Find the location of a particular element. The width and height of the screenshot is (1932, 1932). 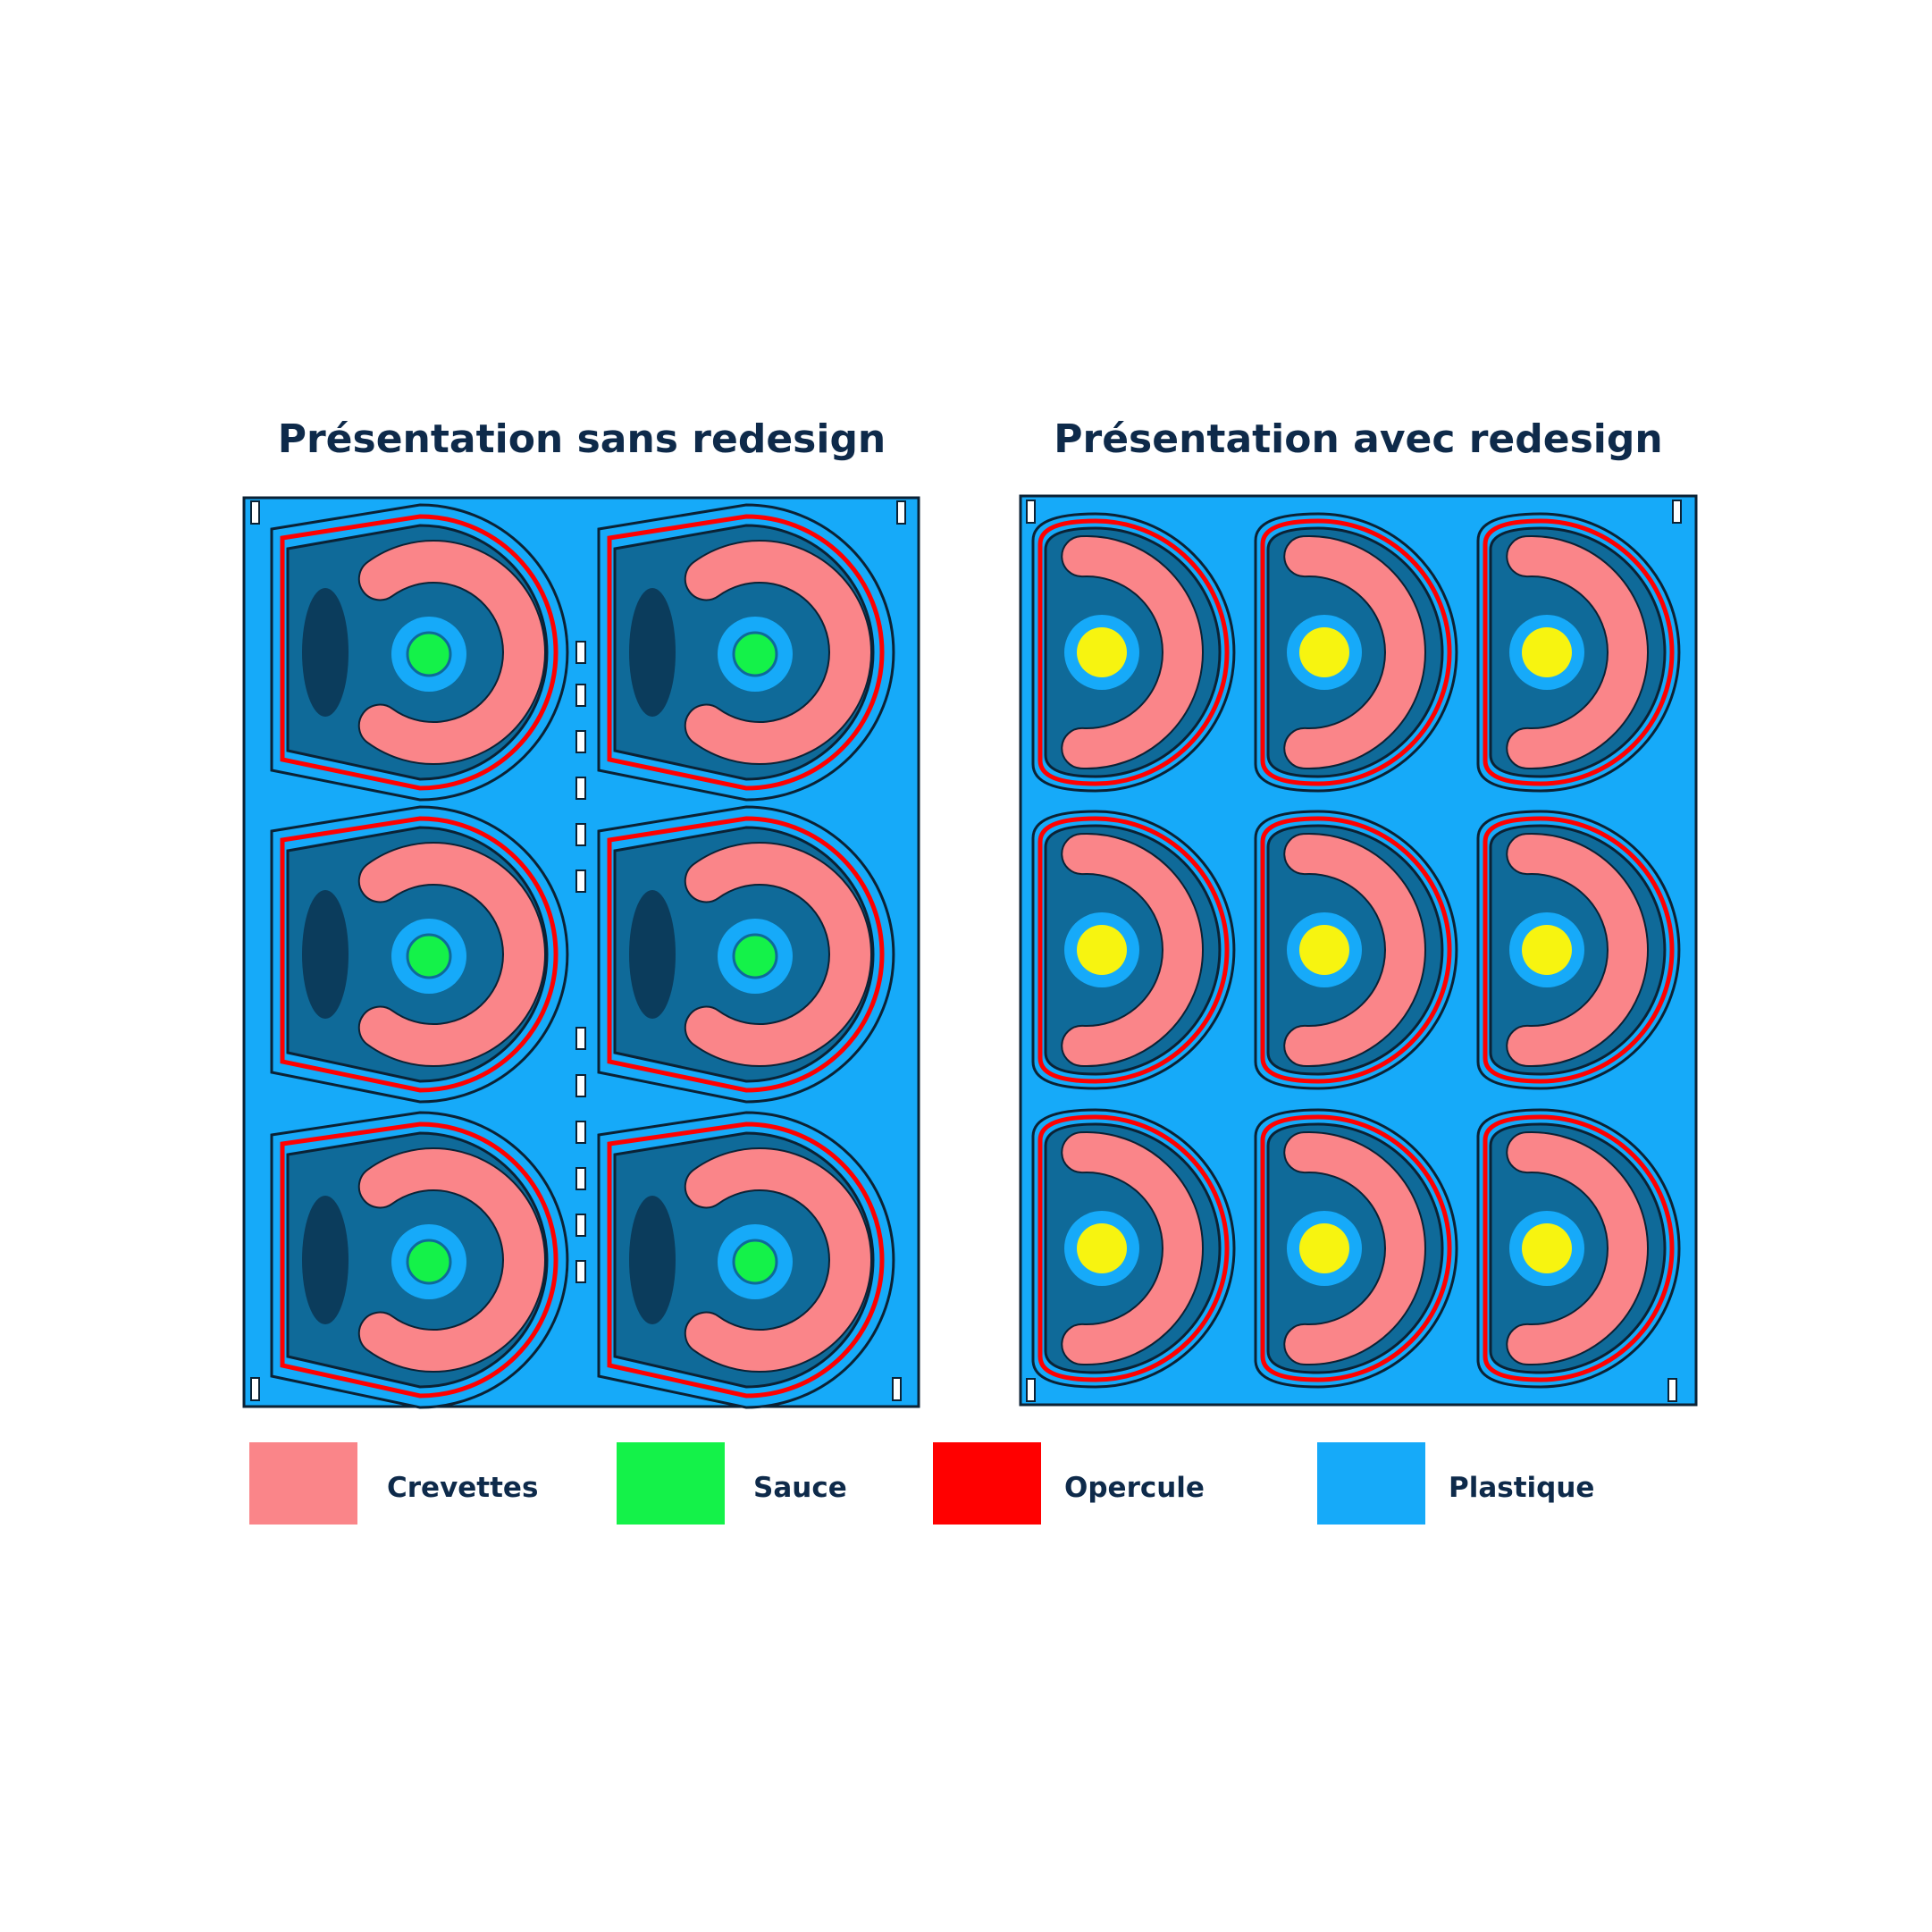

legend-swatch-plastique is located at coordinates (1371, 1483).